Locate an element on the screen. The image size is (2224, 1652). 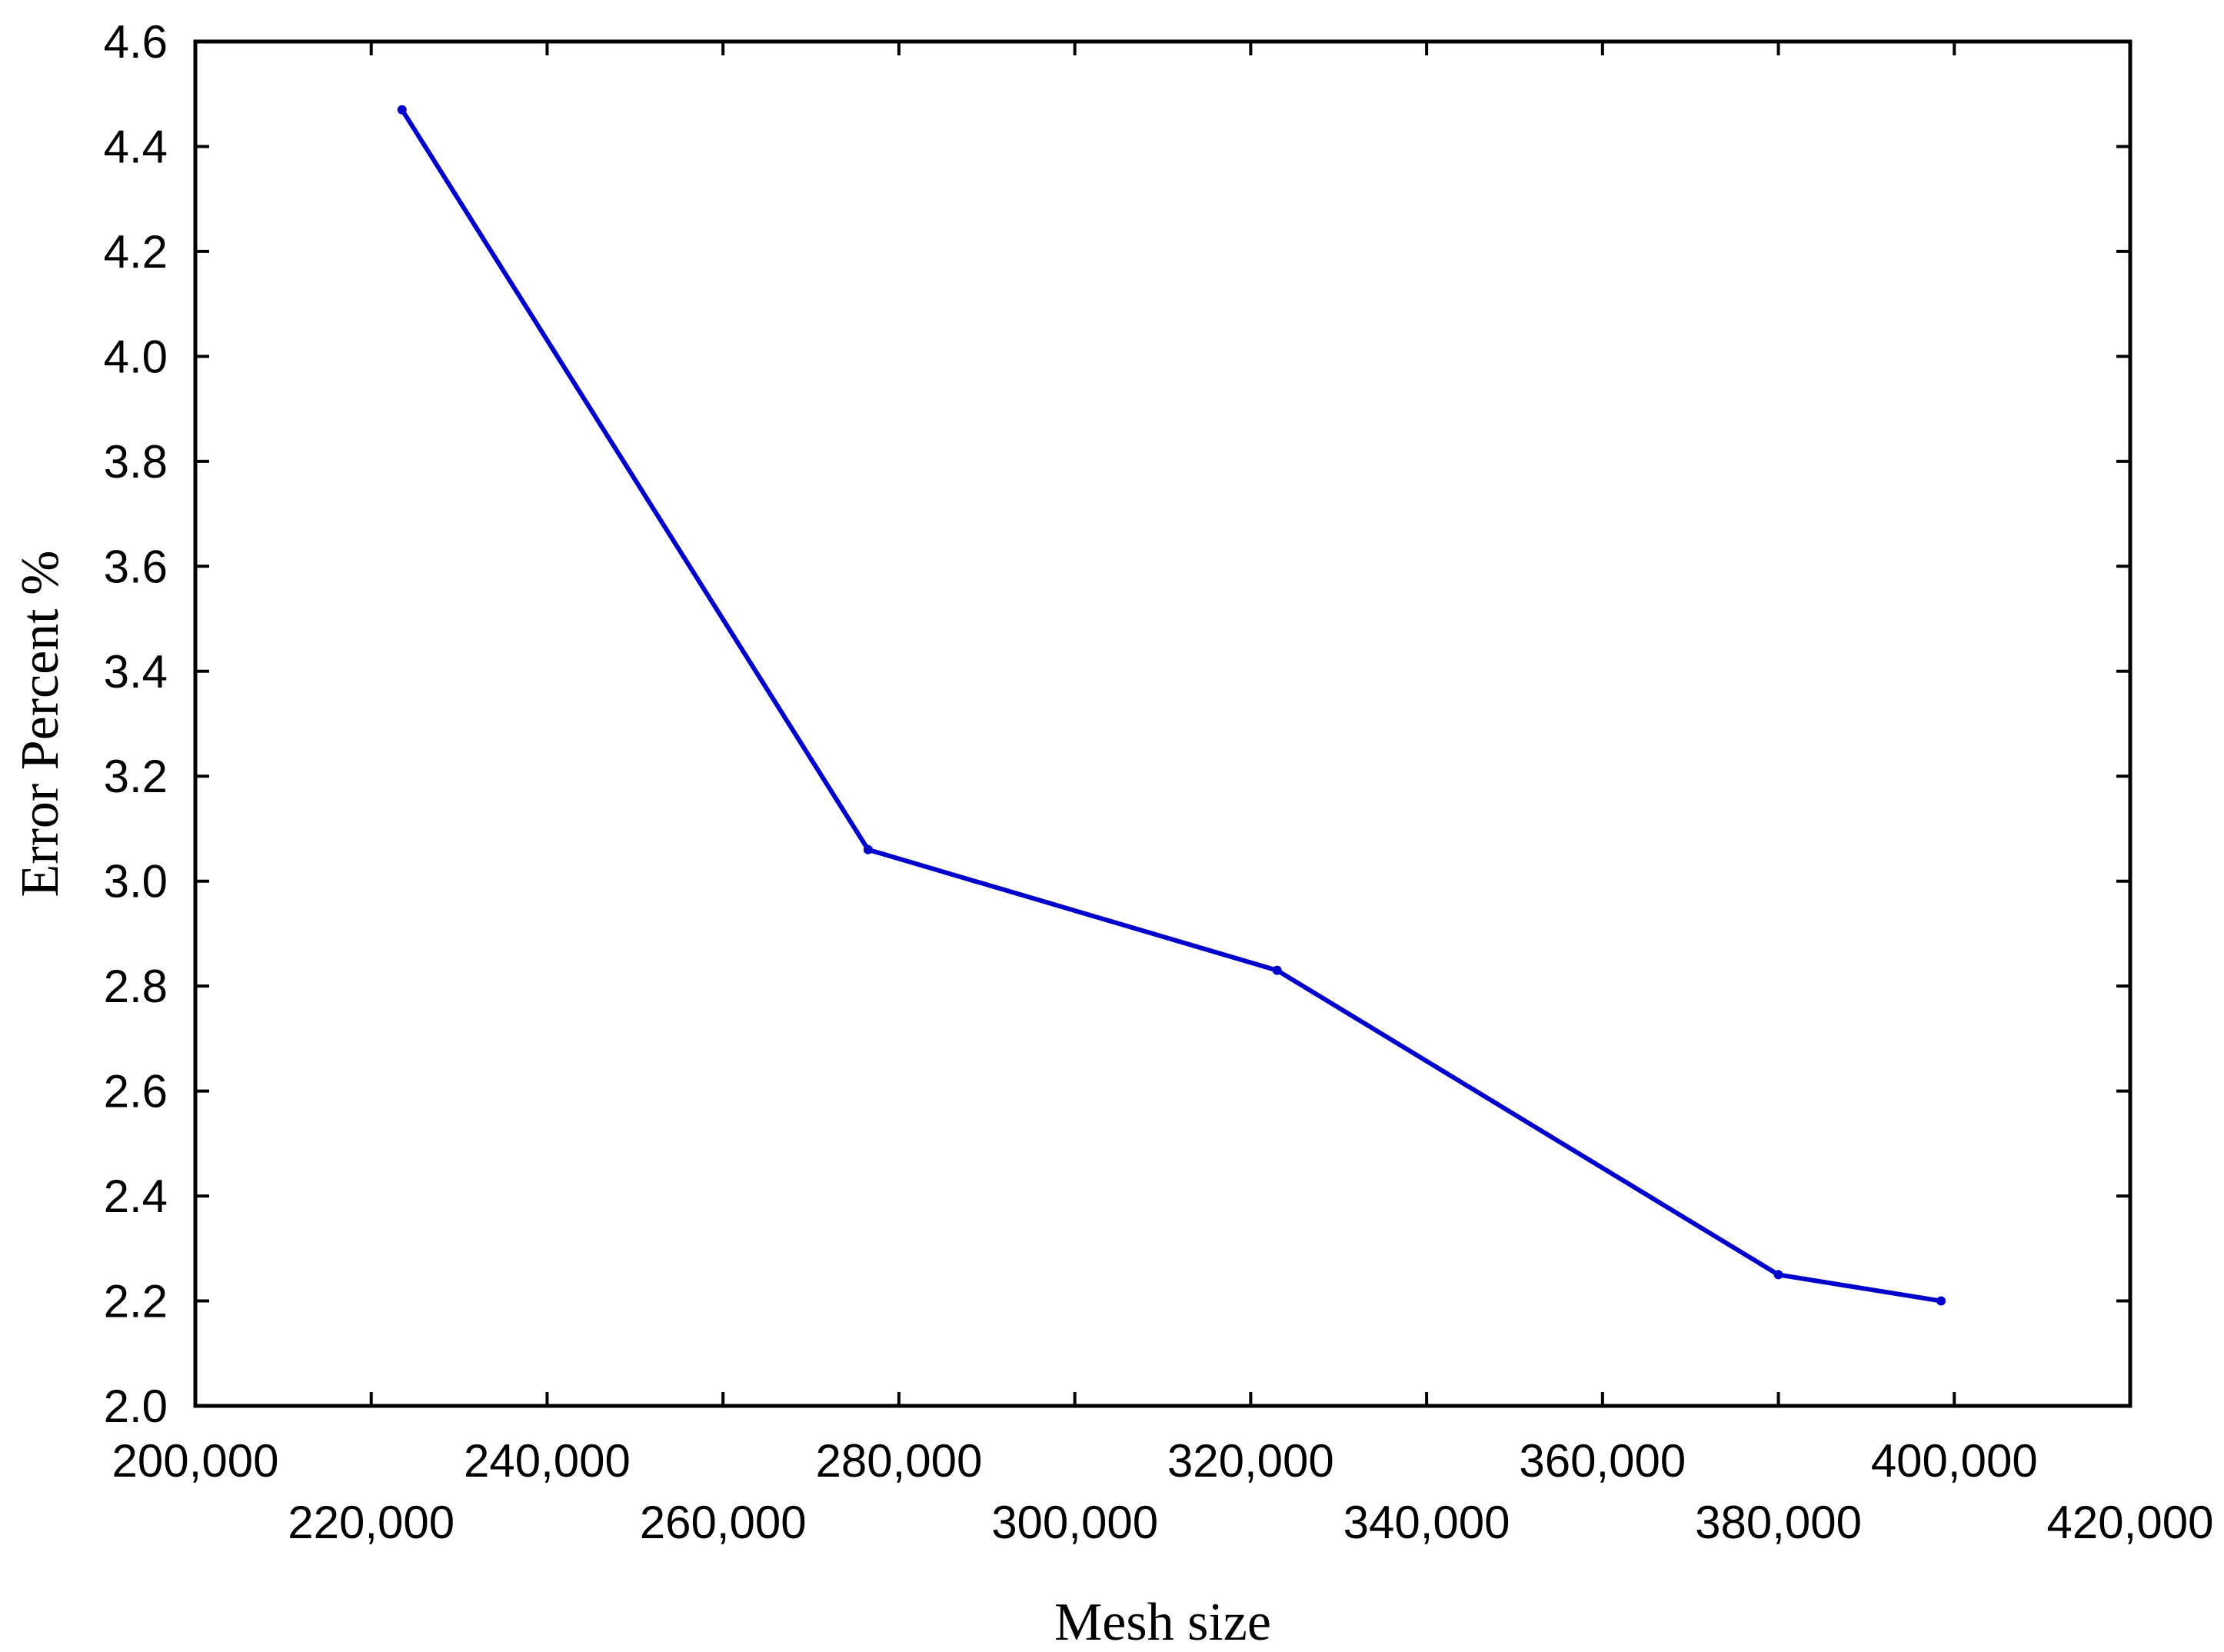
x-tick-label: 240,000 is located at coordinates (547, 1461).